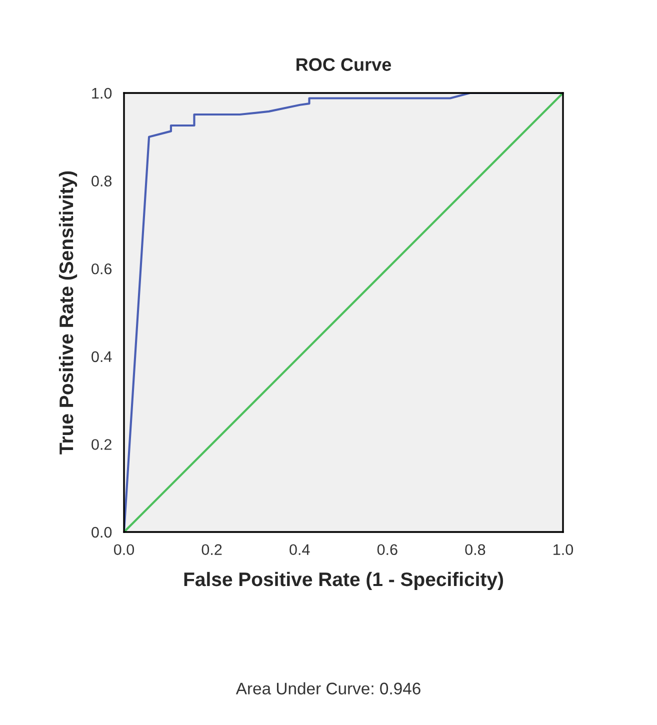  I want to click on y-axis-title: True Positive Rate (Sensitivity), so click(68, 312).